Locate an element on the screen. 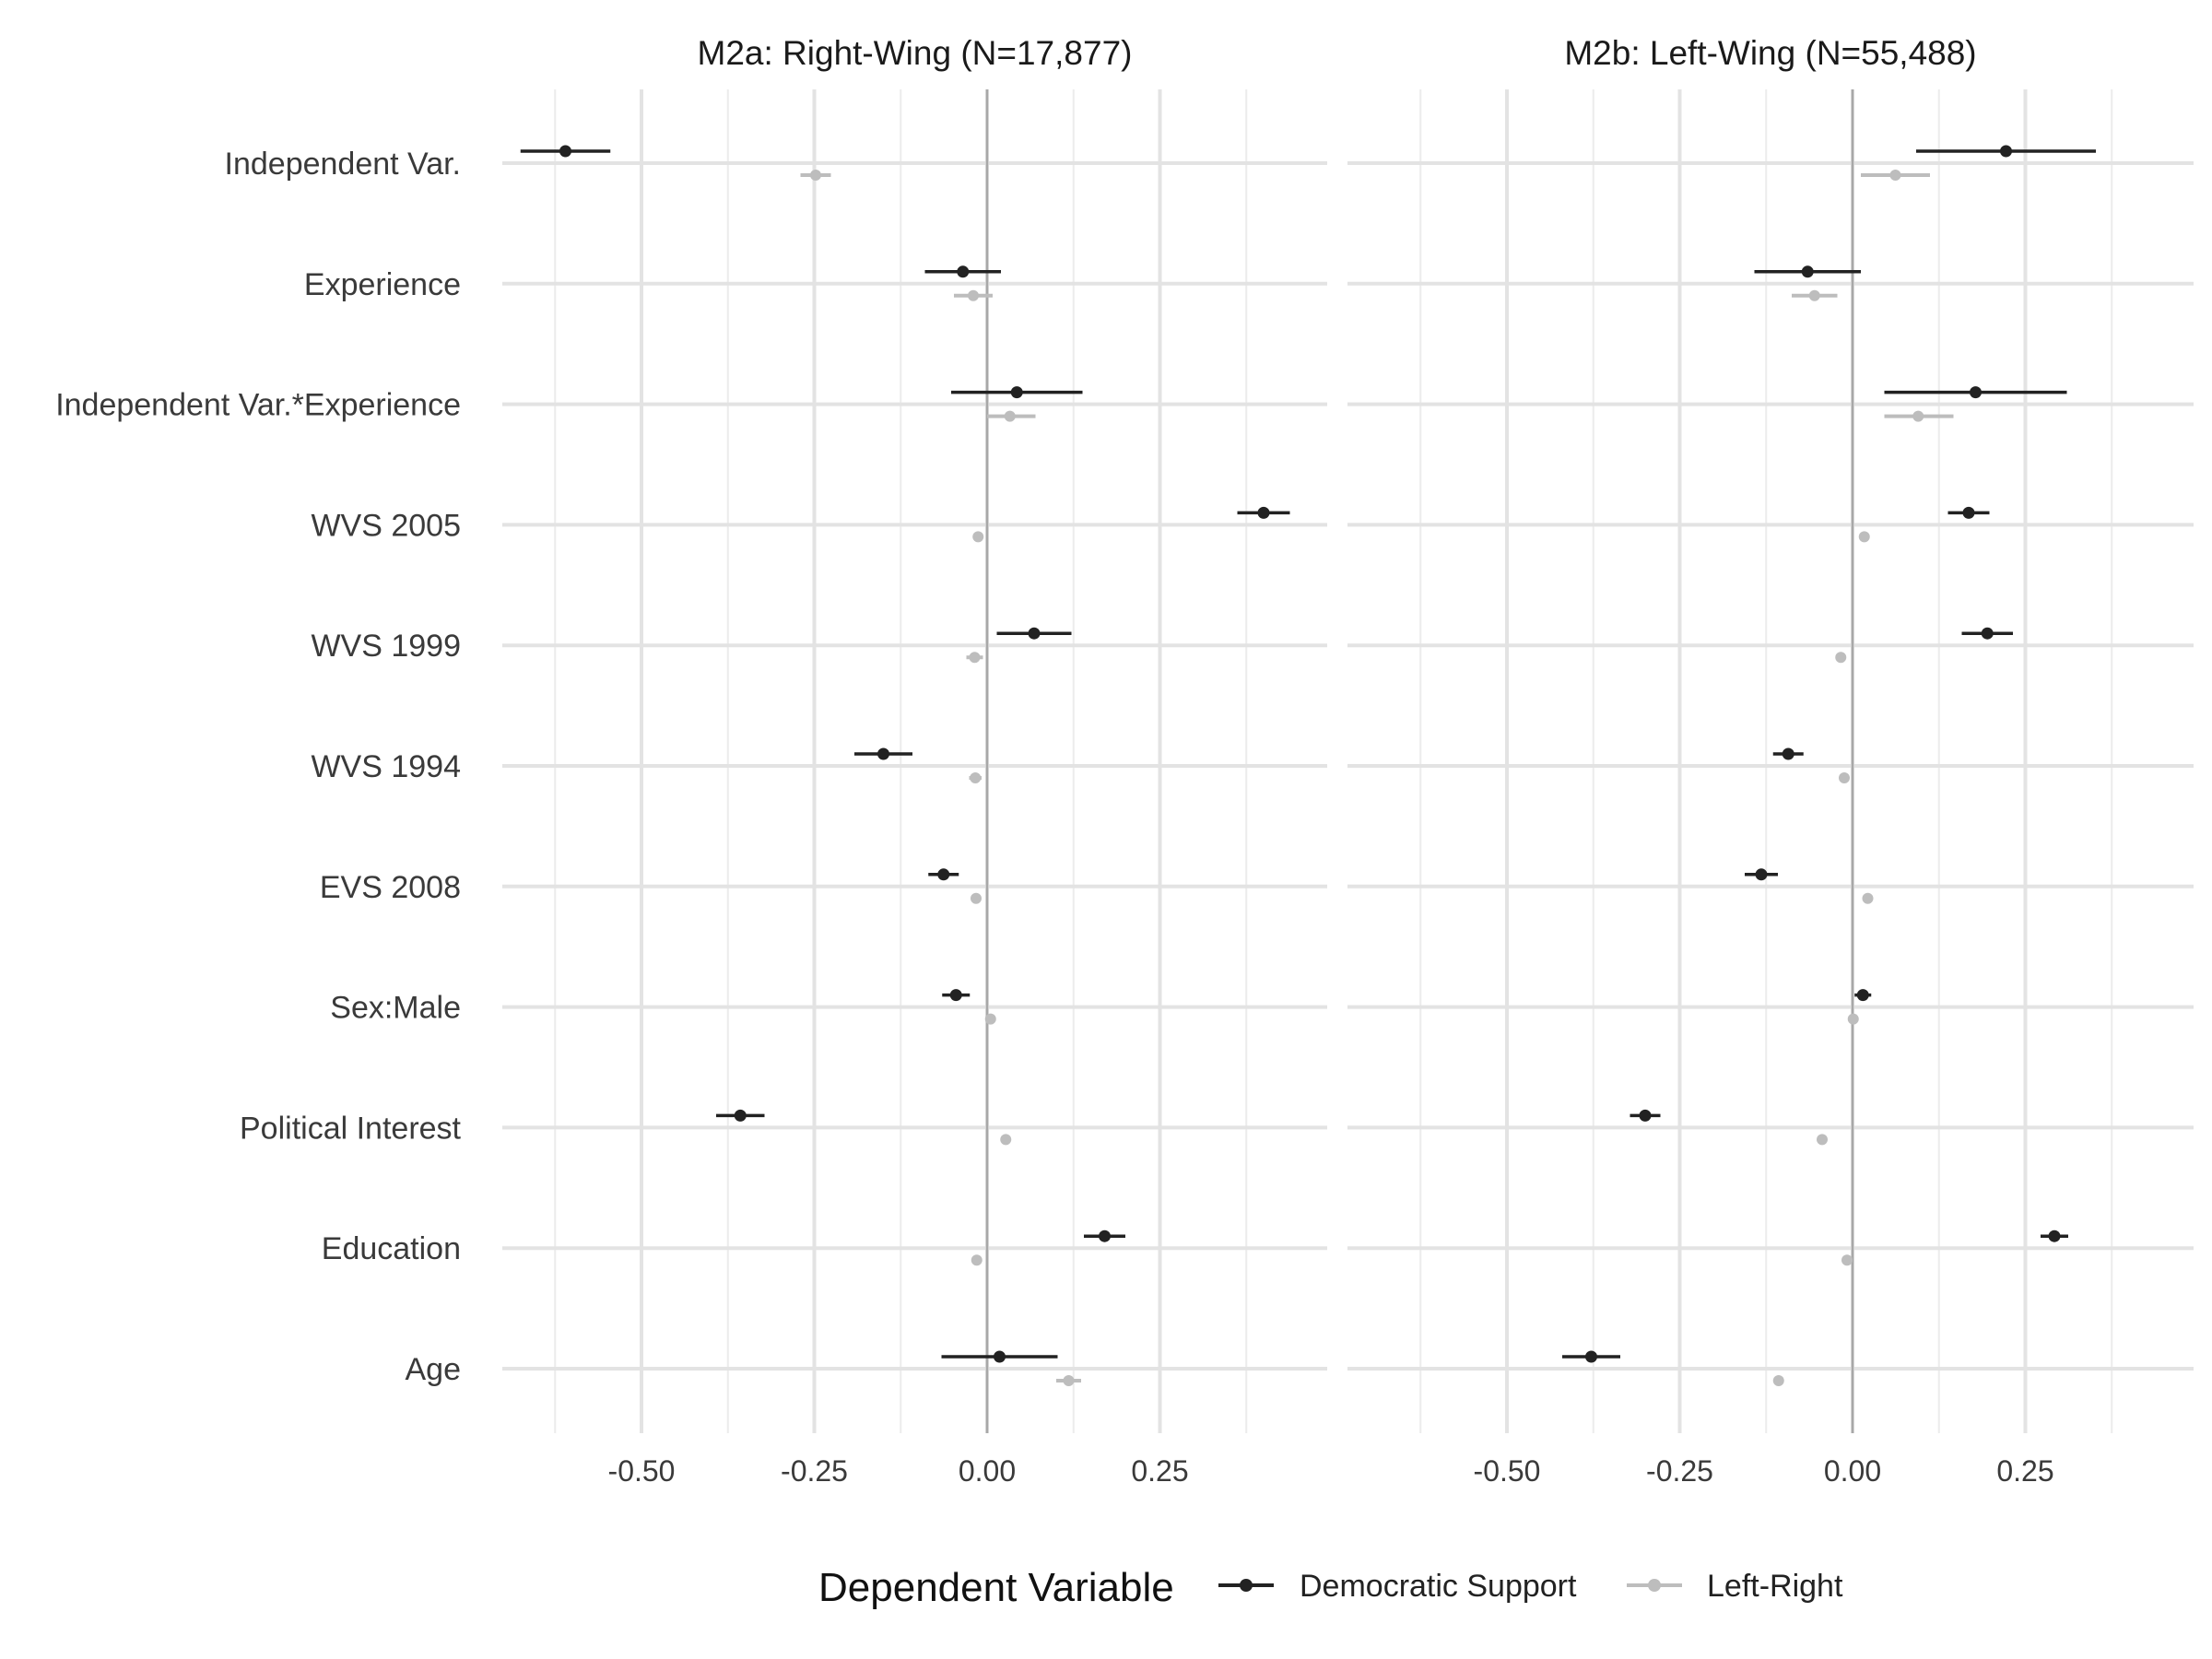 This screenshot has width=2212, height=1659. panel-title: M2b: Left-Wing (N=55,488) is located at coordinates (1770, 53).